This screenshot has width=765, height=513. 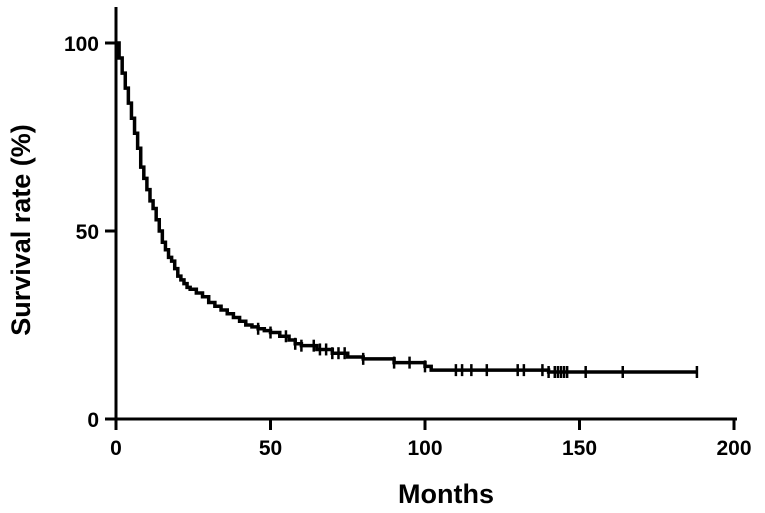 What do you see at coordinates (446, 494) in the screenshot?
I see `x-axis-title: Months` at bounding box center [446, 494].